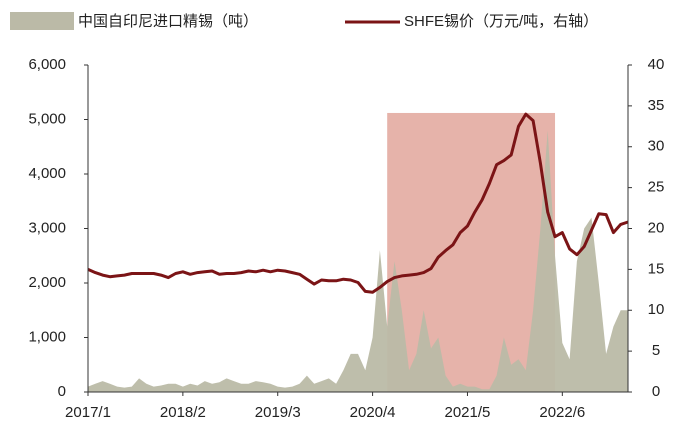 The height and width of the screenshot is (438, 700). I want to click on y-tick-label: 6,000, so click(47, 64).